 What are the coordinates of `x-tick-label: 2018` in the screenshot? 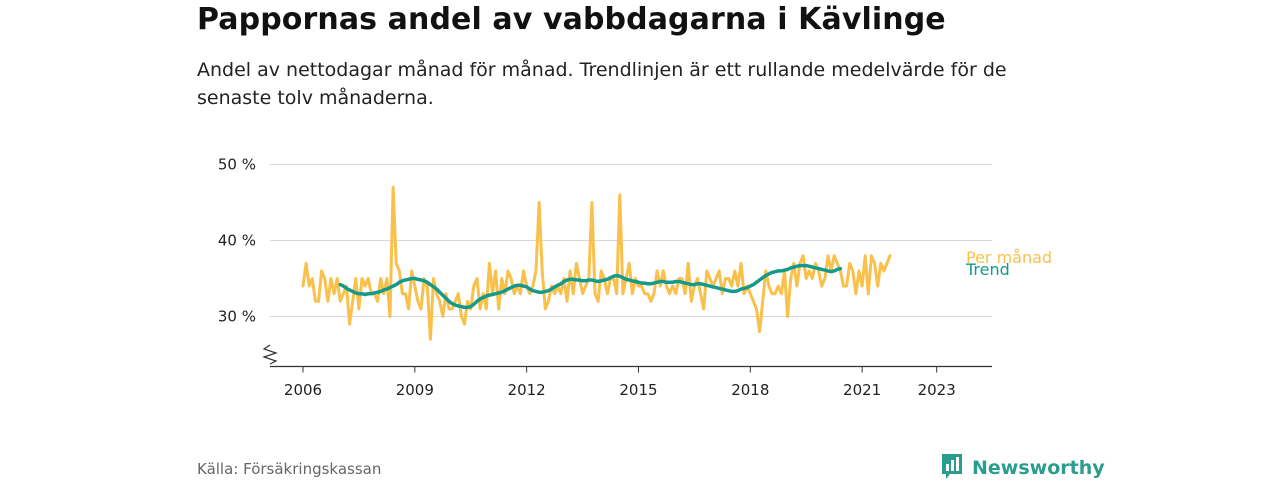 It's located at (750, 390).